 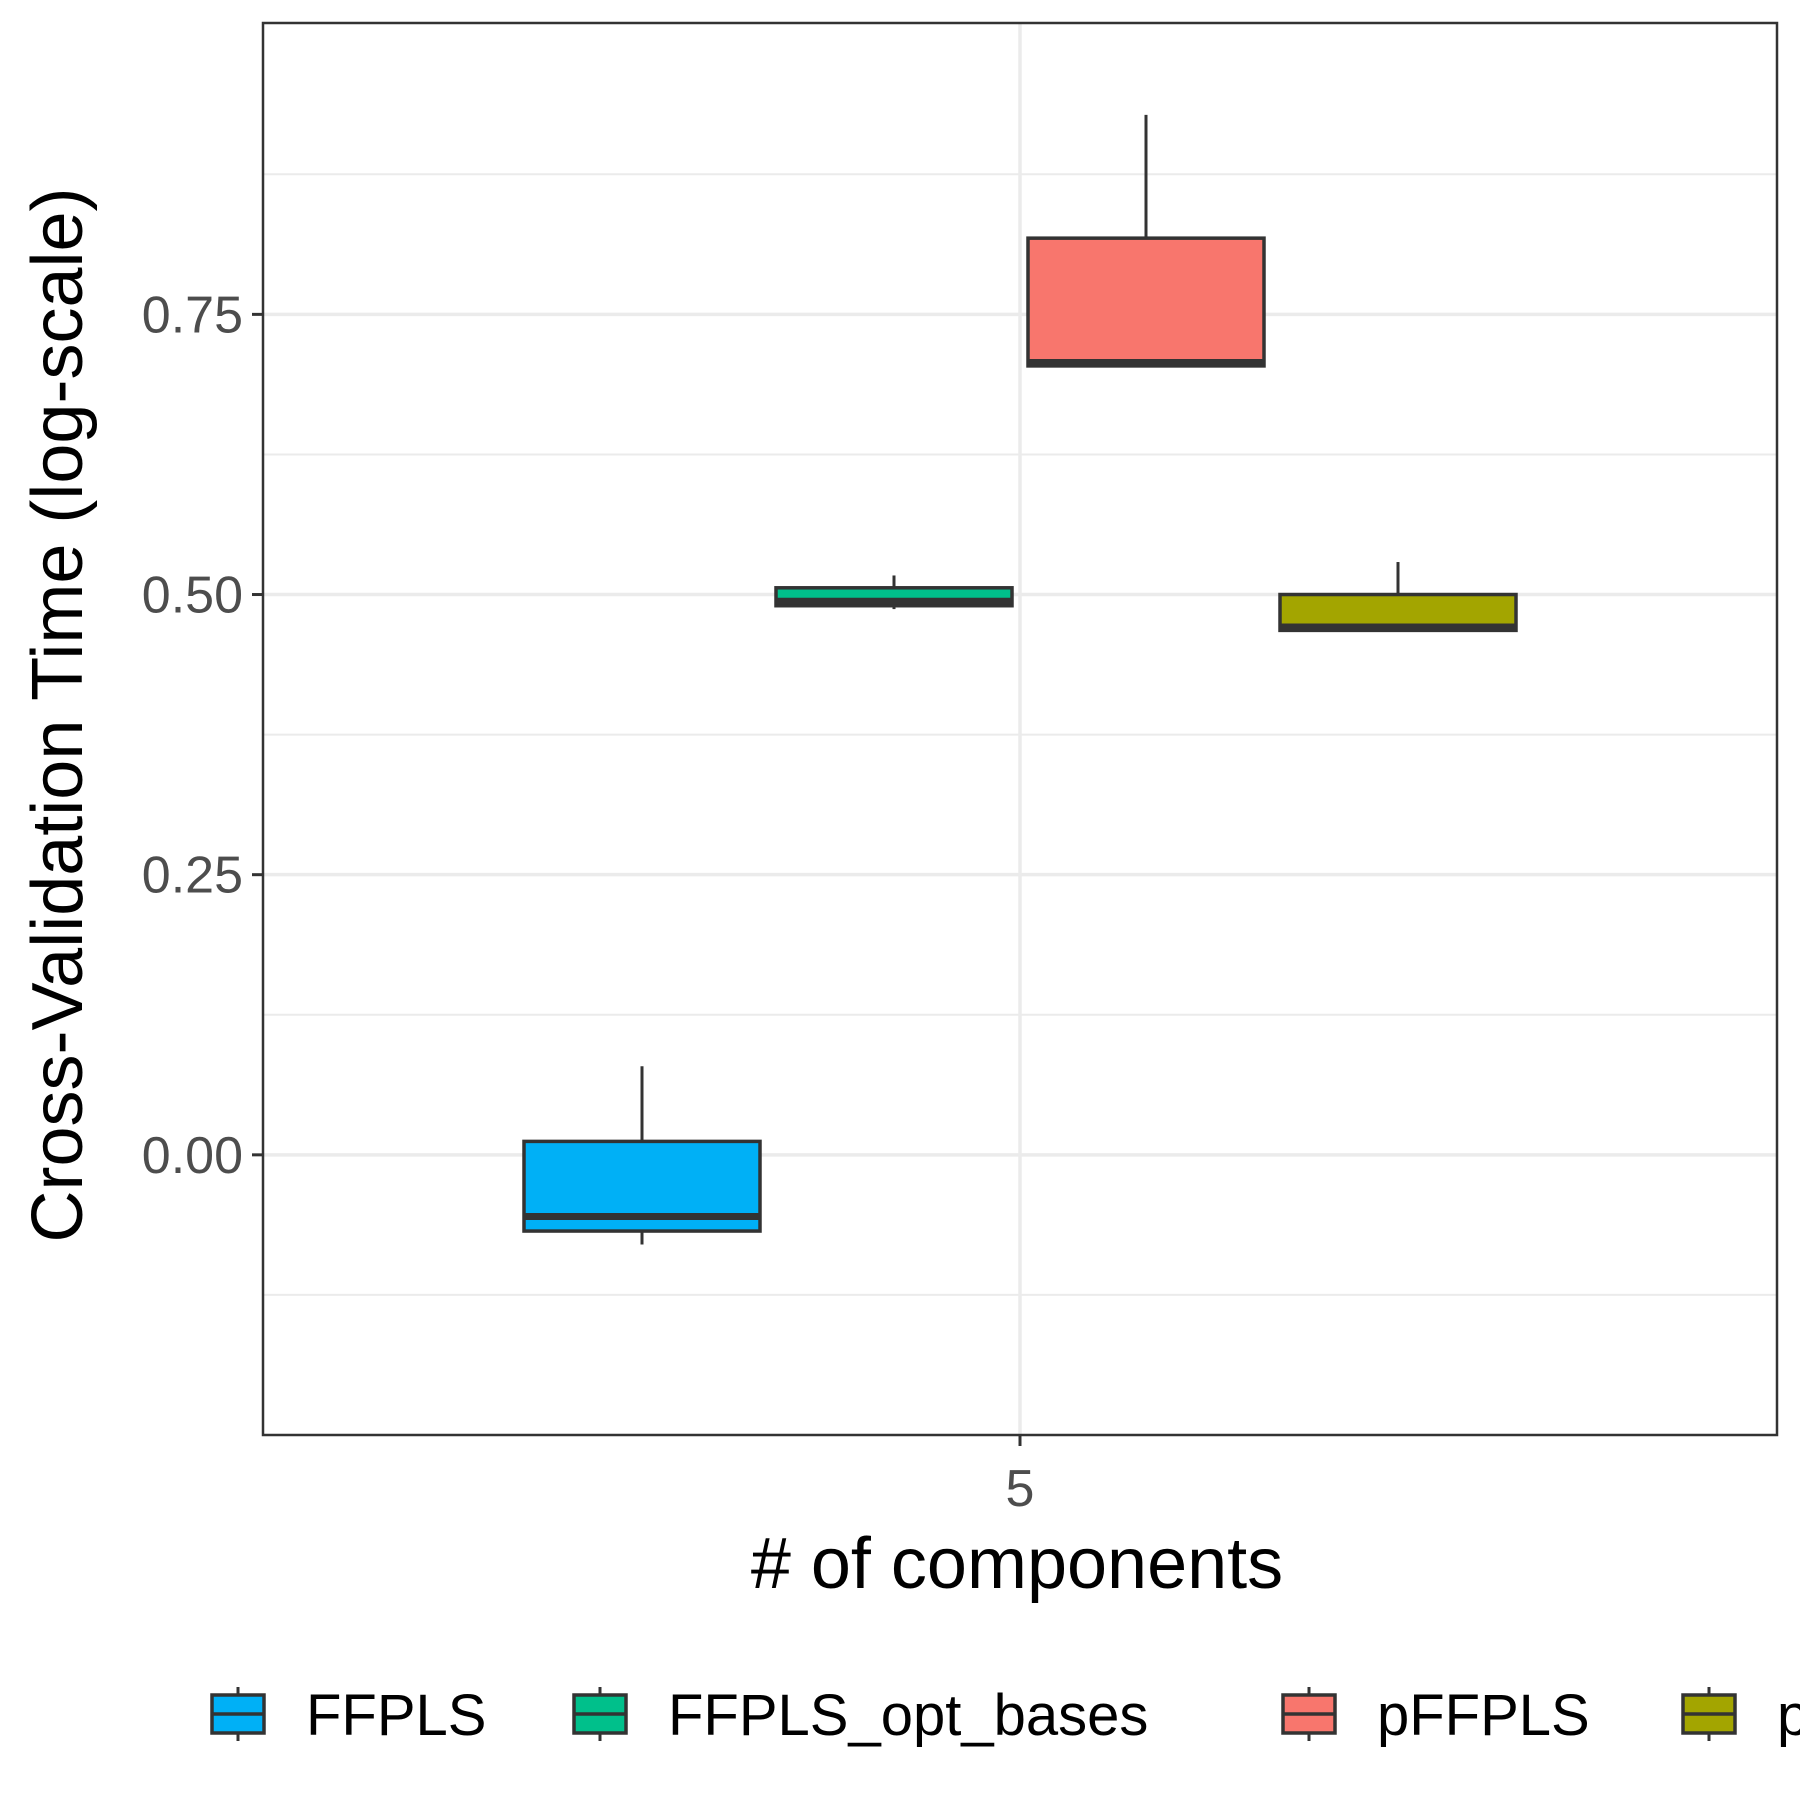 What do you see at coordinates (1740, 1715) in the screenshot?
I see `legend-item: pFFPLS_opt_bases` at bounding box center [1740, 1715].